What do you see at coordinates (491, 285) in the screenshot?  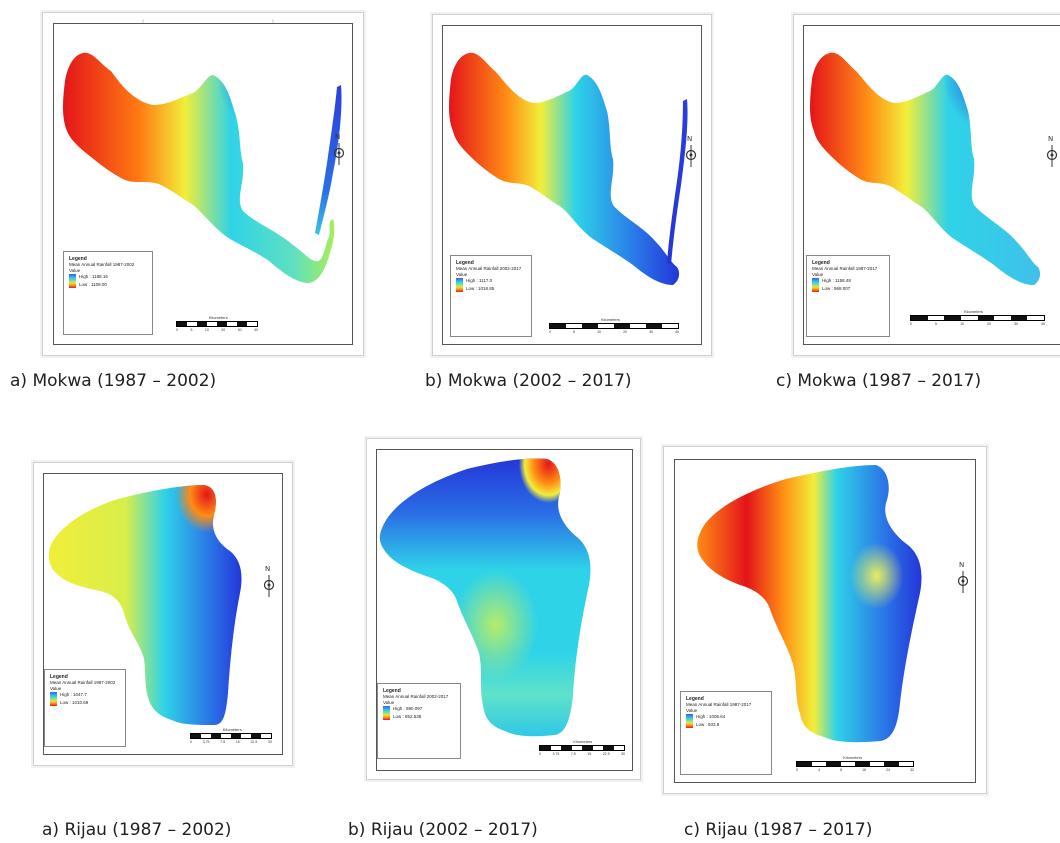 I see `legend-ramp-row: High : 1117.0 Low : 1018.85` at bounding box center [491, 285].